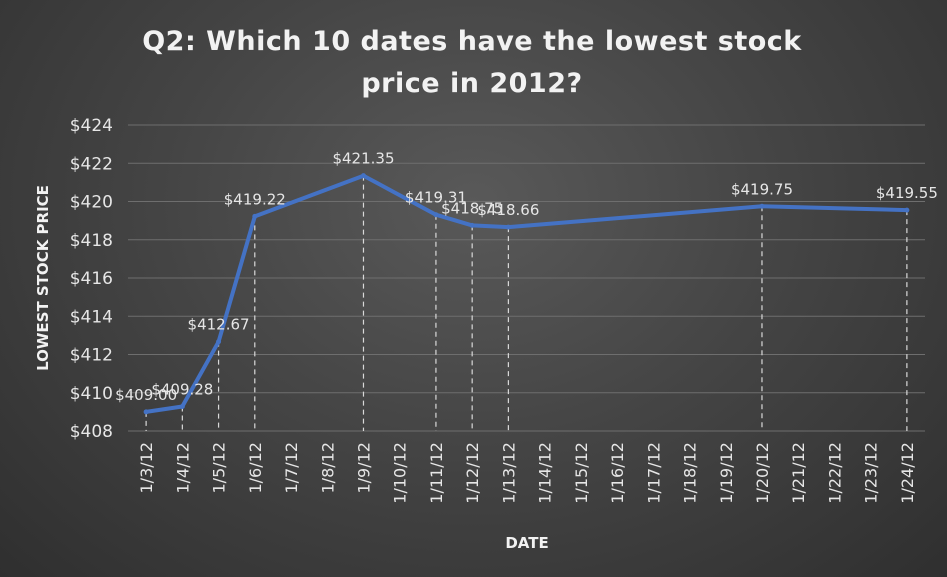 The height and width of the screenshot is (577, 947). Describe the element at coordinates (291, 468) in the screenshot. I see `x-tick-label: 1/7/12` at that location.